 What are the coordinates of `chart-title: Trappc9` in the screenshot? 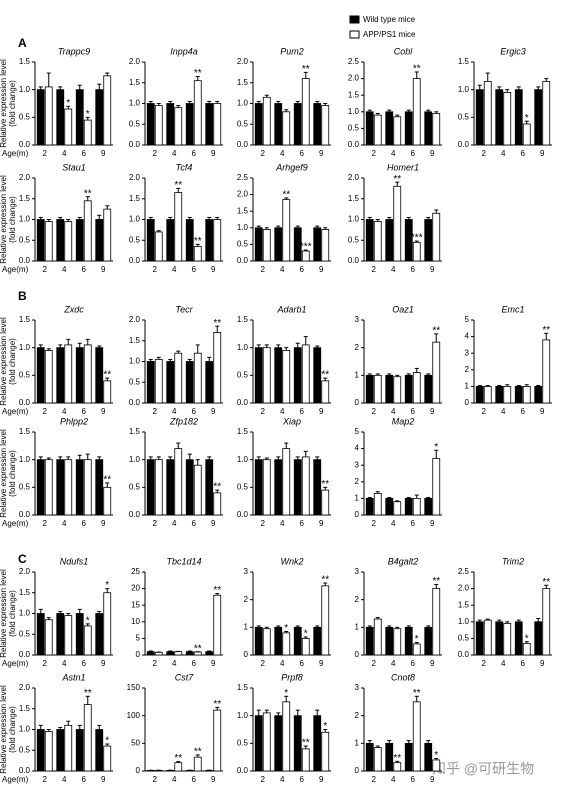 It's located at (74, 51).